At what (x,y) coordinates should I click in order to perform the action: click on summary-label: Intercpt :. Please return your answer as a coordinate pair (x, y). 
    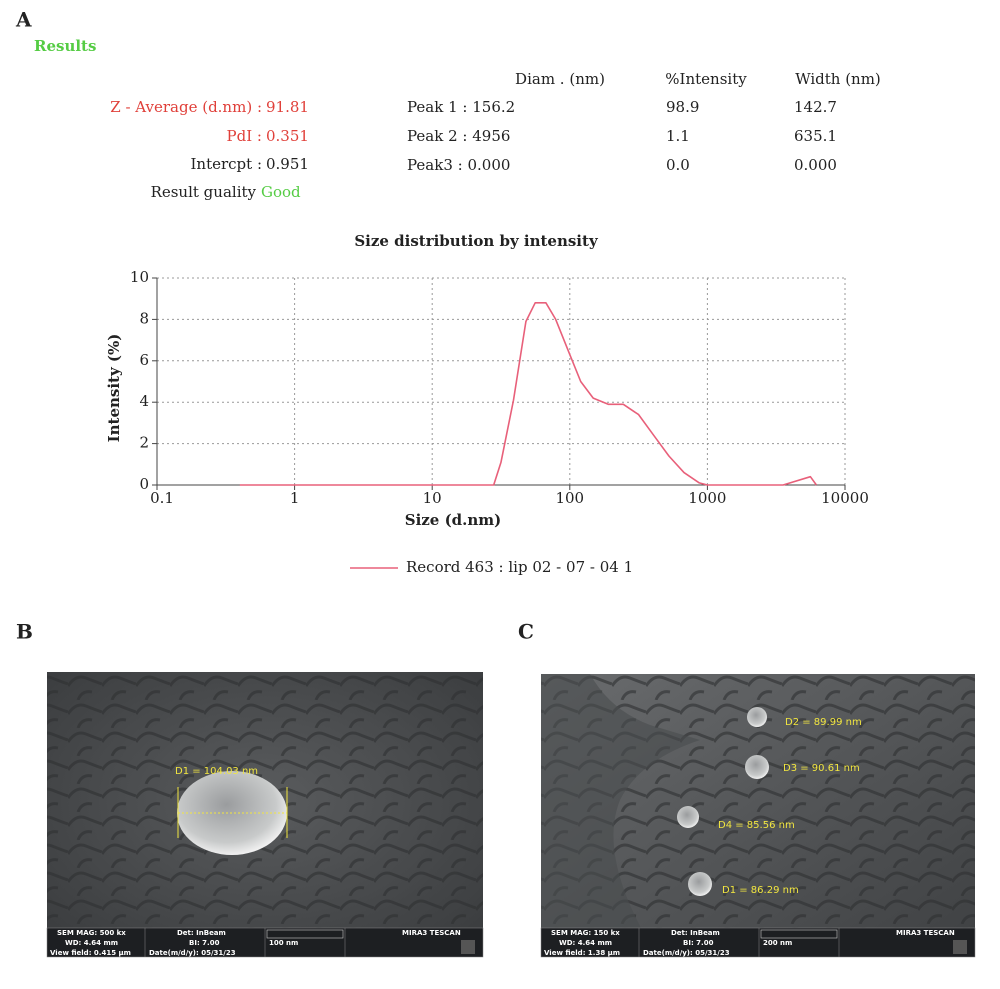
    Looking at the image, I should click on (226, 164).